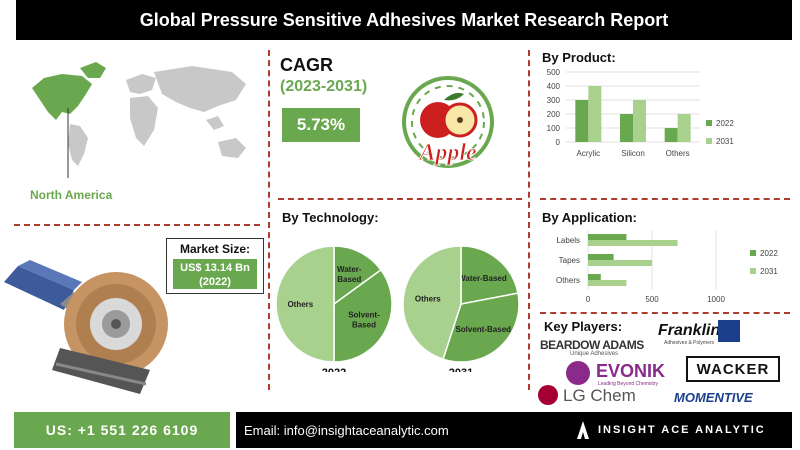 This screenshot has height=450, width=800. Describe the element at coordinates (122, 430) in the screenshot. I see `footer-phone: US: +1 551 226 6109` at that location.